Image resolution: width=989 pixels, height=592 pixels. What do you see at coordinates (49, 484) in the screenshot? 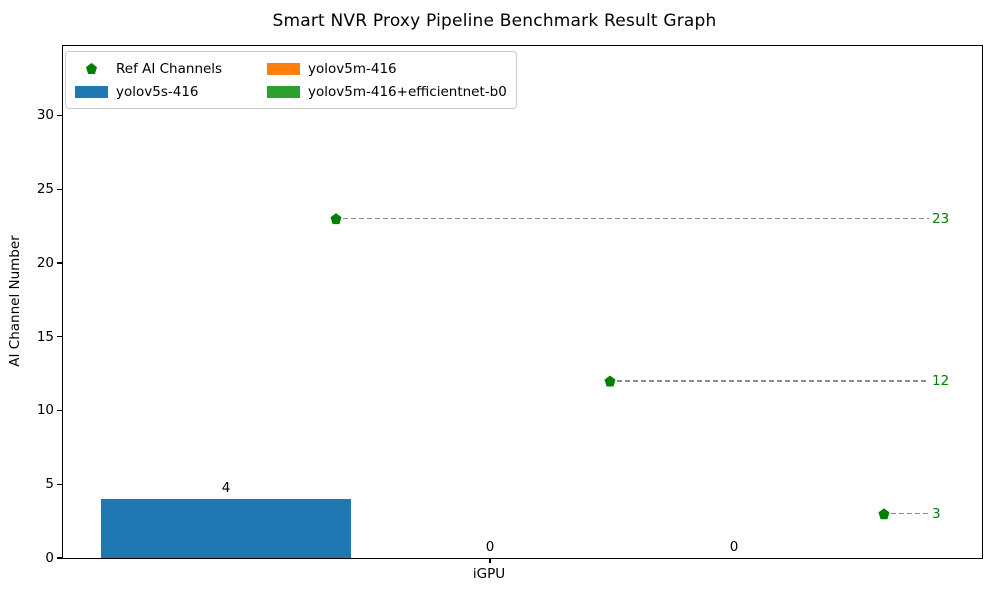
I see `y-tick-label: 5` at bounding box center [49, 484].